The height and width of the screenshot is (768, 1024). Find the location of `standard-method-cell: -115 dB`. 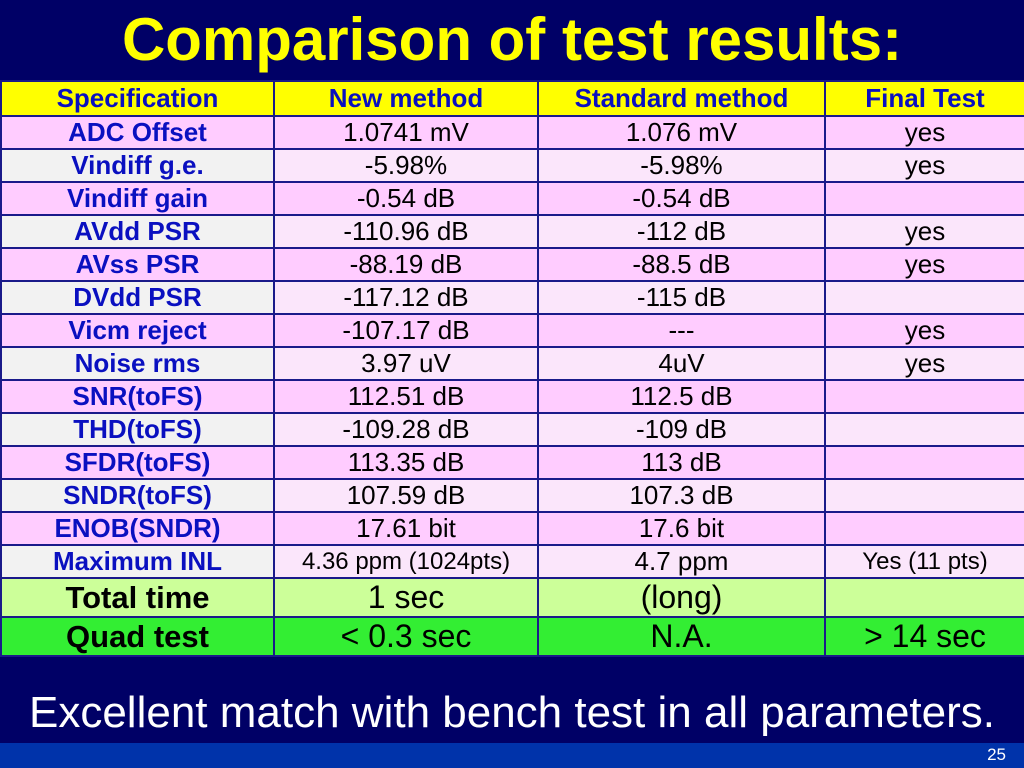

standard-method-cell: -115 dB is located at coordinates (681, 297).